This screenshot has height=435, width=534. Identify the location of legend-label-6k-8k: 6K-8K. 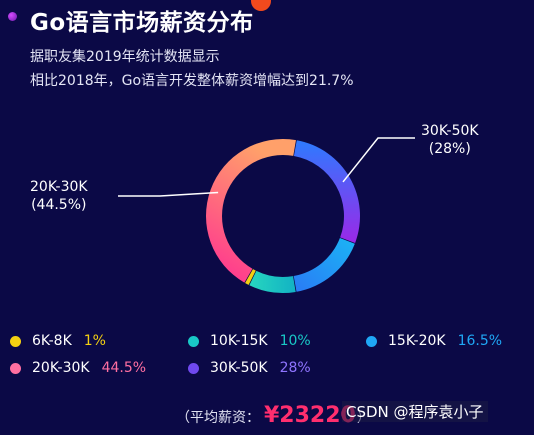
(52, 341).